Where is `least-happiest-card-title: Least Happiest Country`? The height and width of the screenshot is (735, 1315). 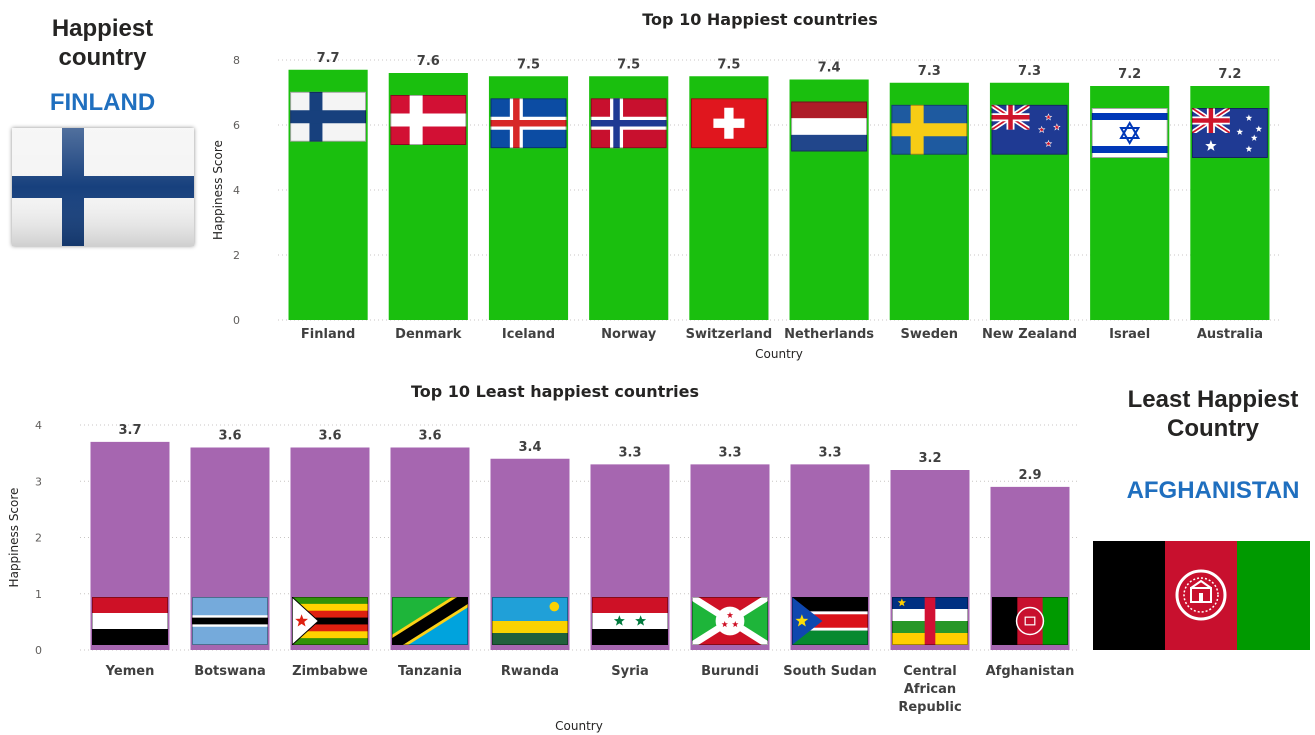 least-happiest-card-title: Least Happiest Country is located at coordinates (1213, 414).